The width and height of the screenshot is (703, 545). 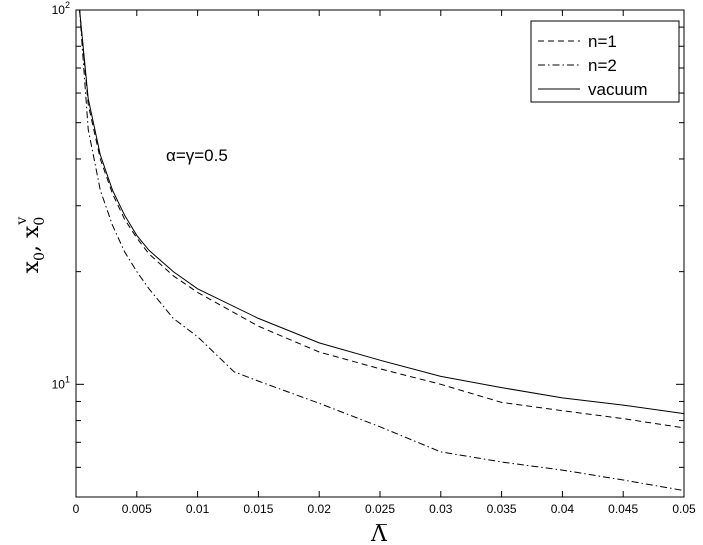 I want to click on x-tick-label: 0.025, so click(x=380, y=509).